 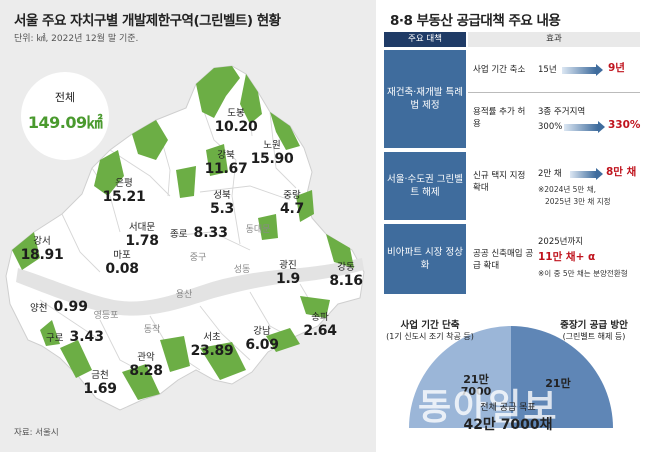 What do you see at coordinates (320, 325) in the screenshot?
I see `district-songpa: 송파 2.64` at bounding box center [320, 325].